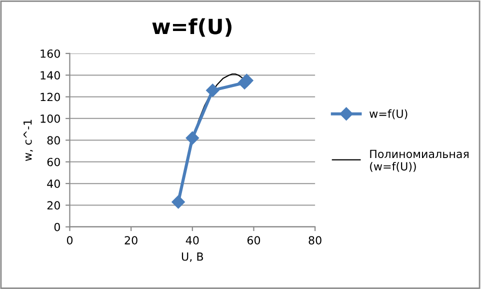 The height and width of the screenshot is (289, 481). I want to click on y-tick-label: 120, so click(50, 97).